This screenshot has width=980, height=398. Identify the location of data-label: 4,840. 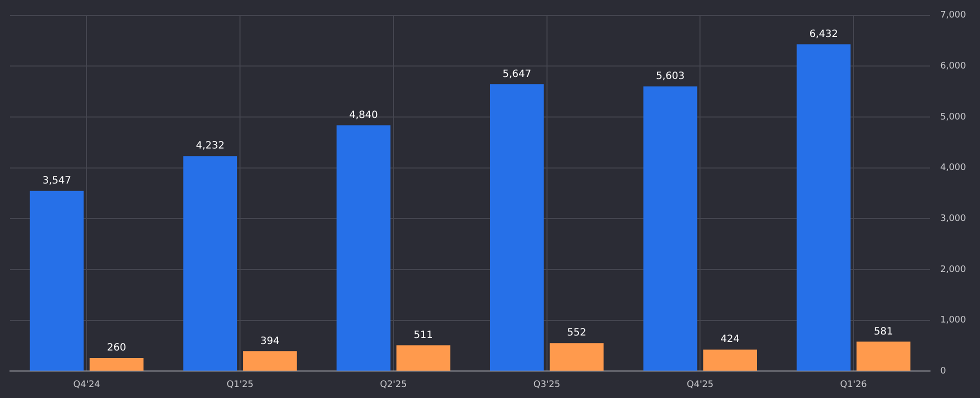
(363, 115).